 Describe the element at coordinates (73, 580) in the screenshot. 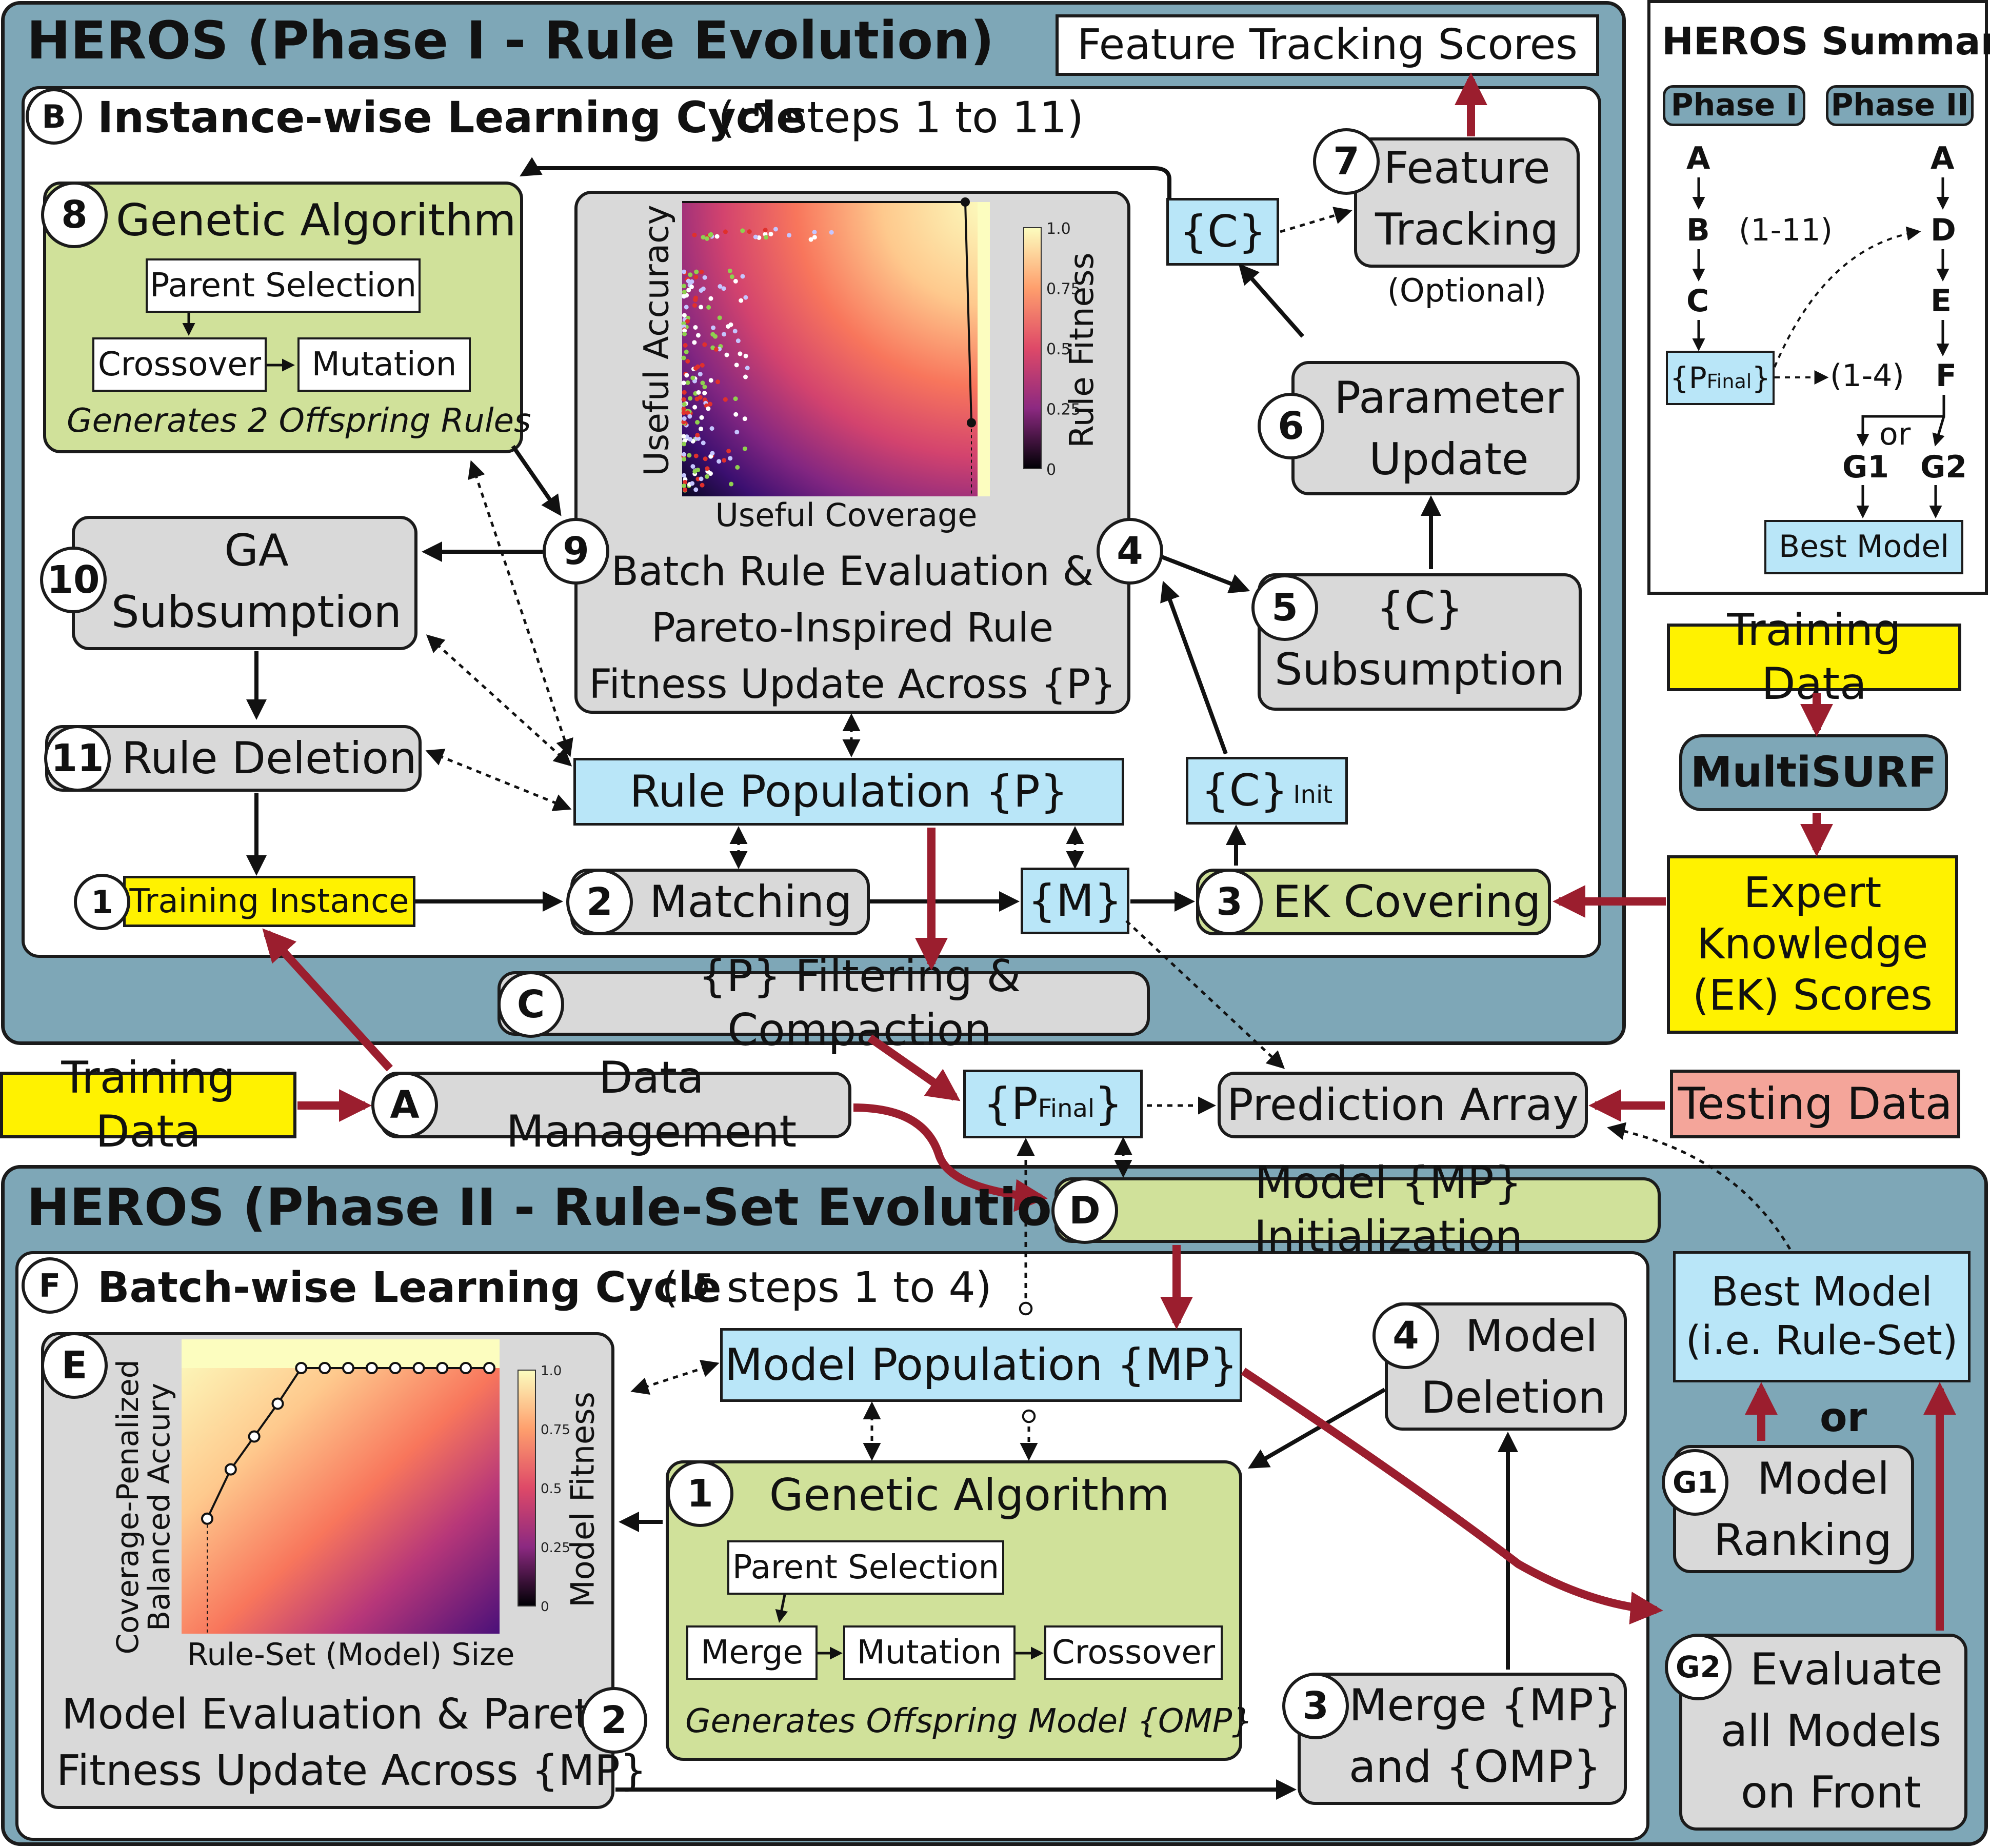

I see `step-10-badge: 10` at that location.